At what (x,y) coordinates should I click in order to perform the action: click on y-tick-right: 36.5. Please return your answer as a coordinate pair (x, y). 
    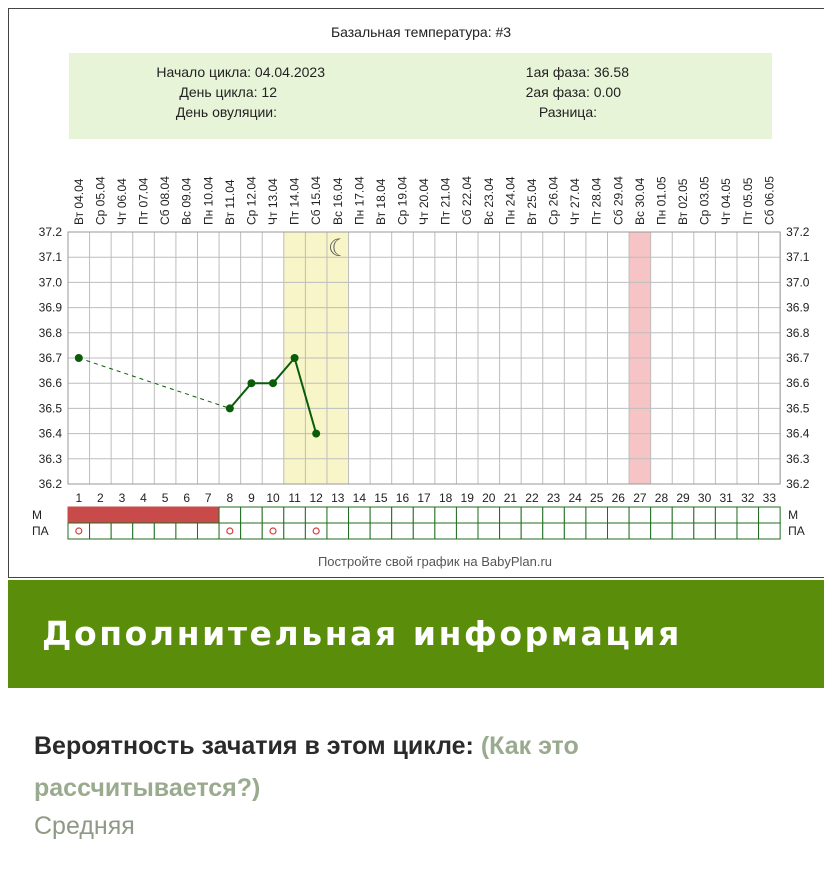
    Looking at the image, I should click on (798, 408).